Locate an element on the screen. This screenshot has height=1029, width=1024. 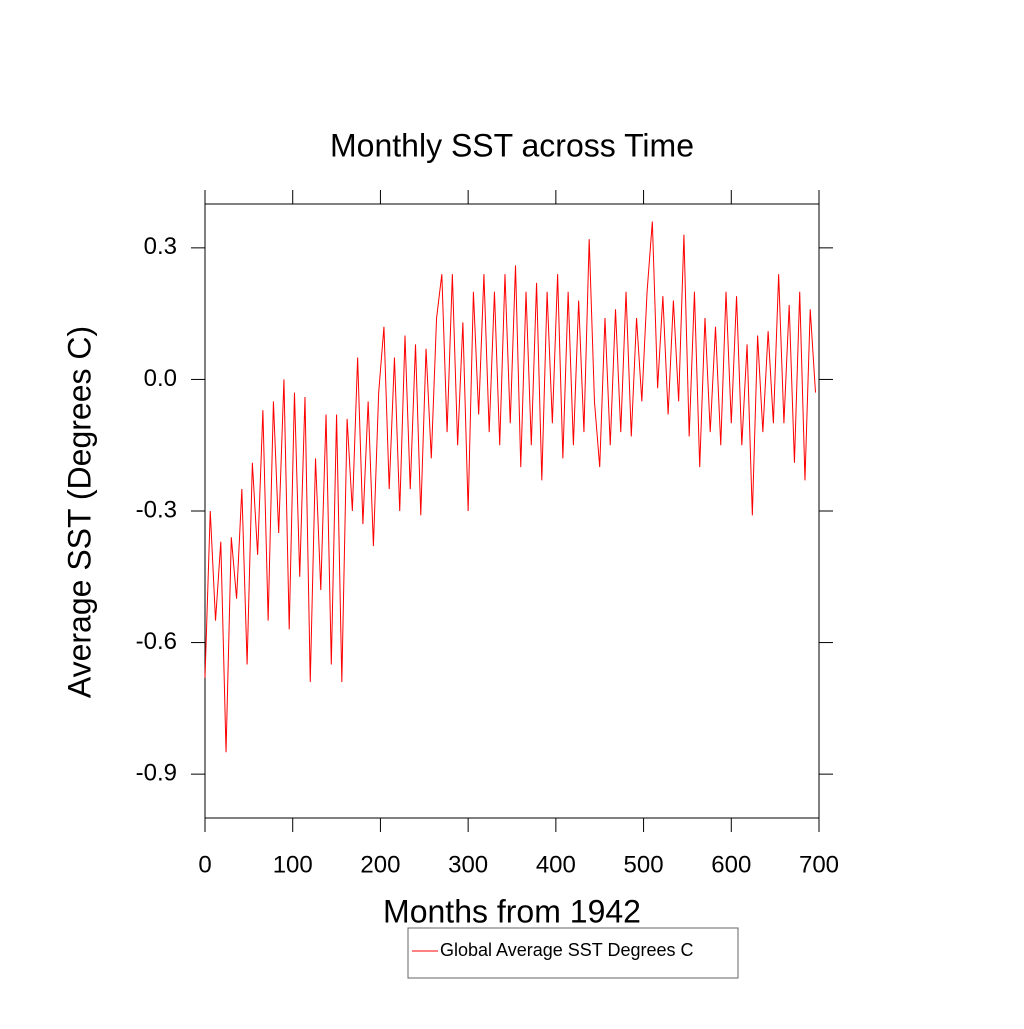
y-tick-label: 0.3 is located at coordinates (160, 246).